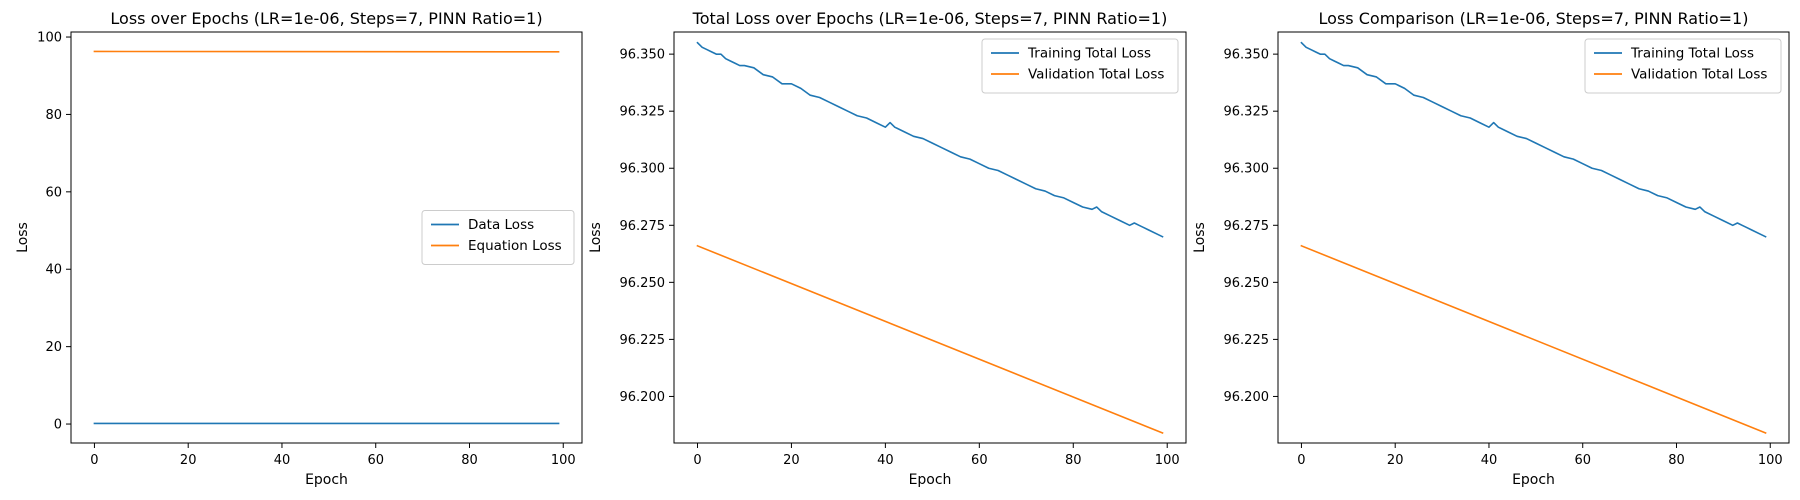  I want to click on y-tick-label: 20, so click(53, 347).